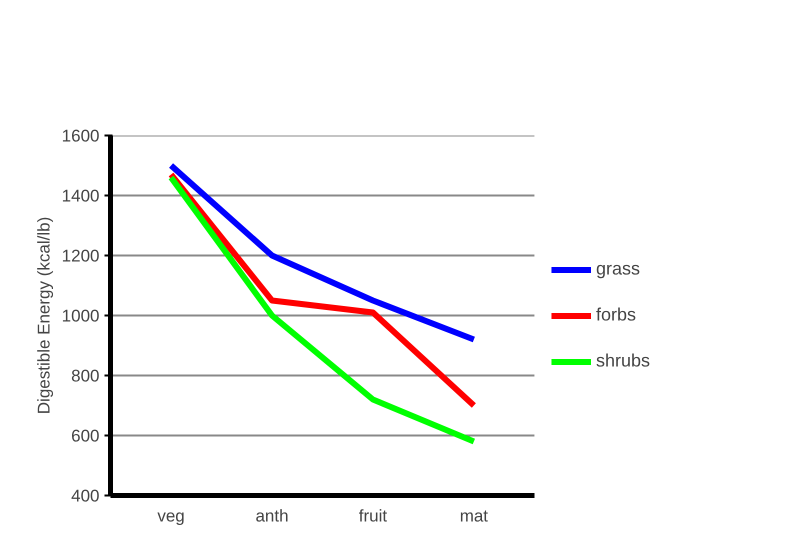 Image resolution: width=795 pixels, height=548 pixels. I want to click on y-tick-label: 1600, so click(81, 136).